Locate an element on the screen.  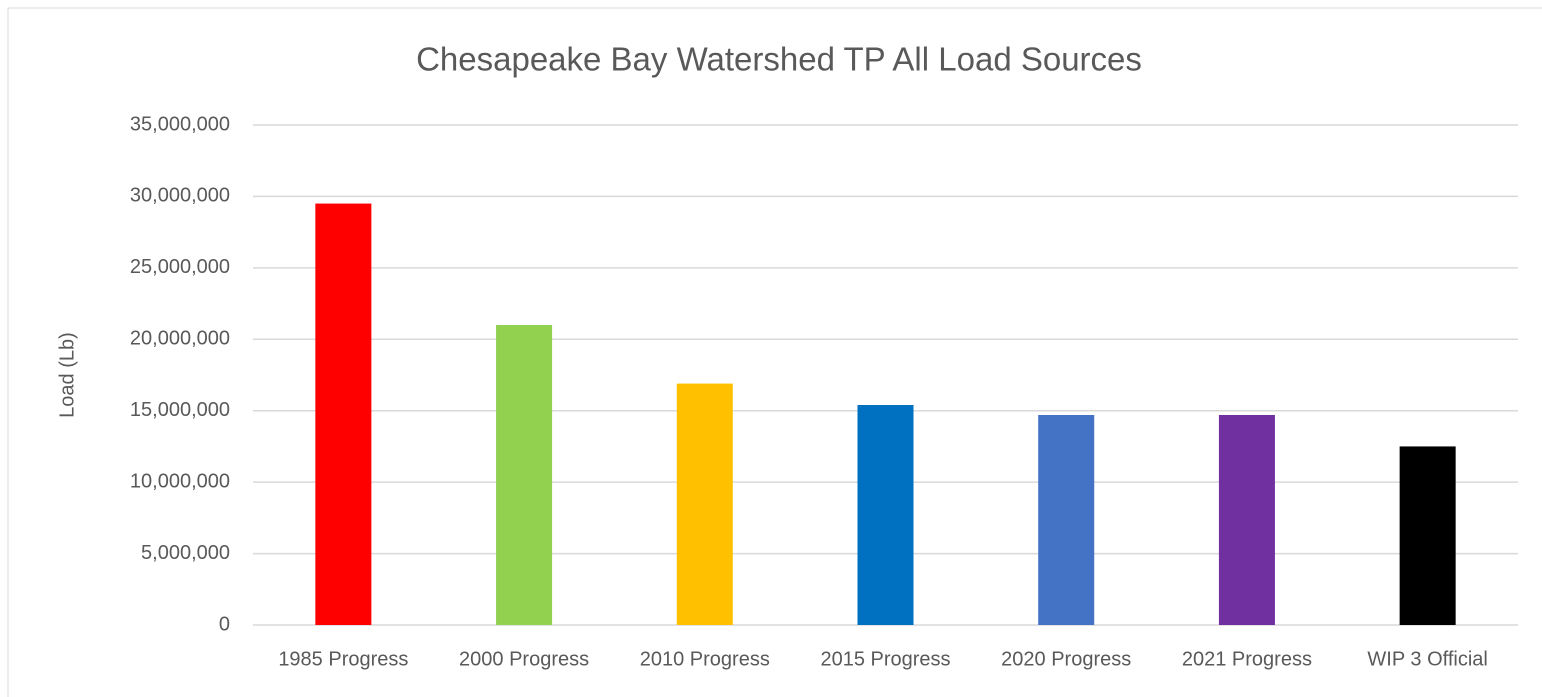
y-tick-label: 0 is located at coordinates (224, 624).